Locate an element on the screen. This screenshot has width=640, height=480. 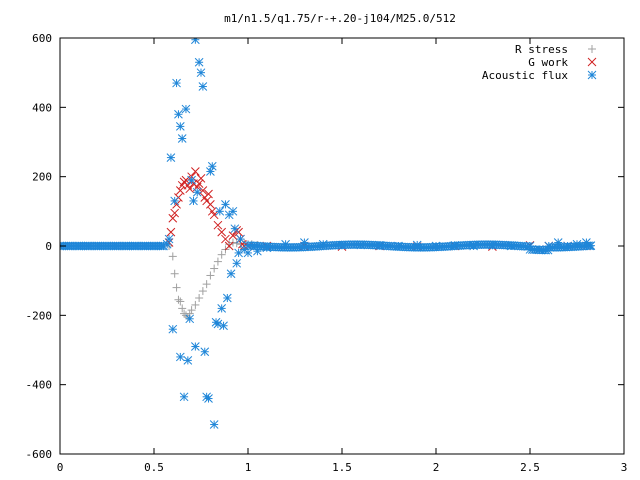
legend-label: R stress is located at coordinates (541, 49).